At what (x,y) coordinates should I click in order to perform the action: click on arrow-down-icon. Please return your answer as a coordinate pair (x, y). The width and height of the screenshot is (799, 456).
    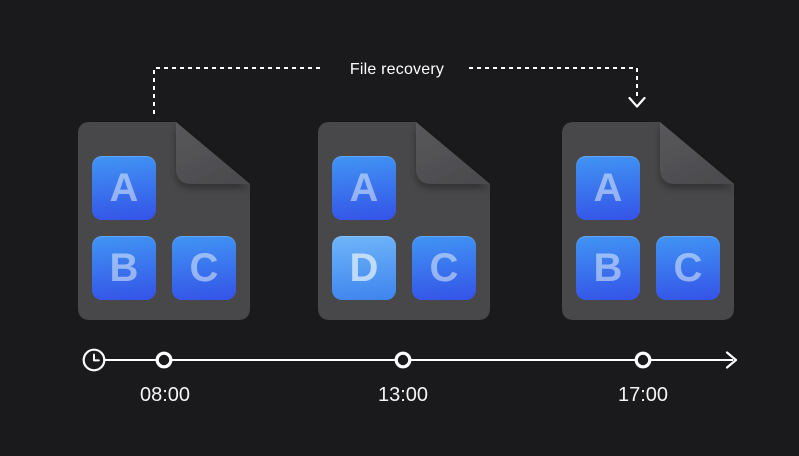
    Looking at the image, I should click on (637, 102).